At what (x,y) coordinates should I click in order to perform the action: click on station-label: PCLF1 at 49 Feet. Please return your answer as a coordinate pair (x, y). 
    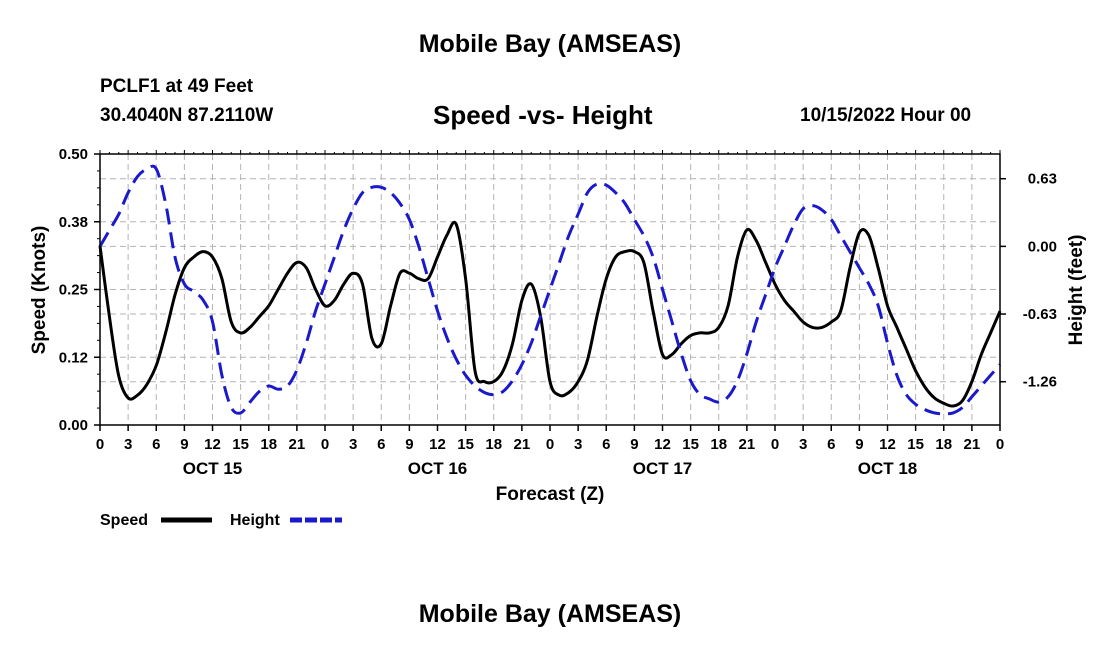
    Looking at the image, I should click on (177, 86).